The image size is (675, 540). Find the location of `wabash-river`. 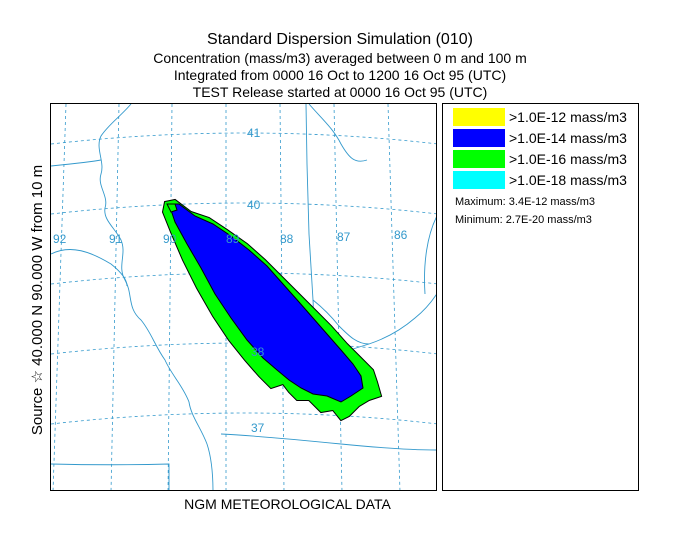

wabash-river is located at coordinates (341, 322).